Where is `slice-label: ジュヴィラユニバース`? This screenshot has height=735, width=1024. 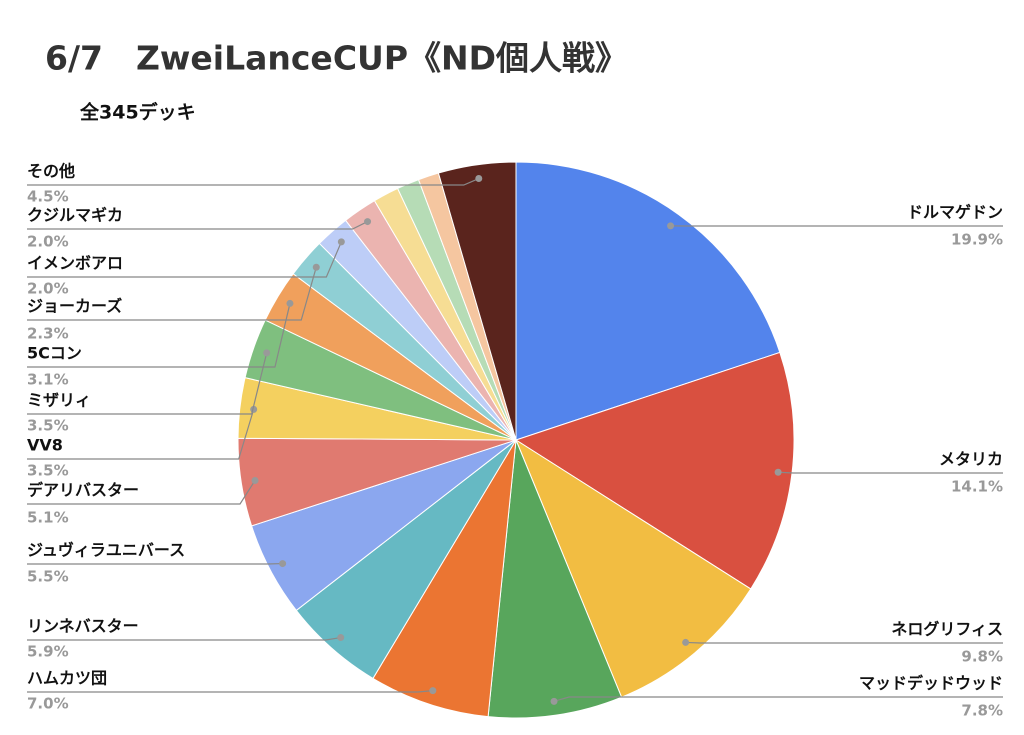
slice-label: ジュヴィラユニバース is located at coordinates (106, 550).